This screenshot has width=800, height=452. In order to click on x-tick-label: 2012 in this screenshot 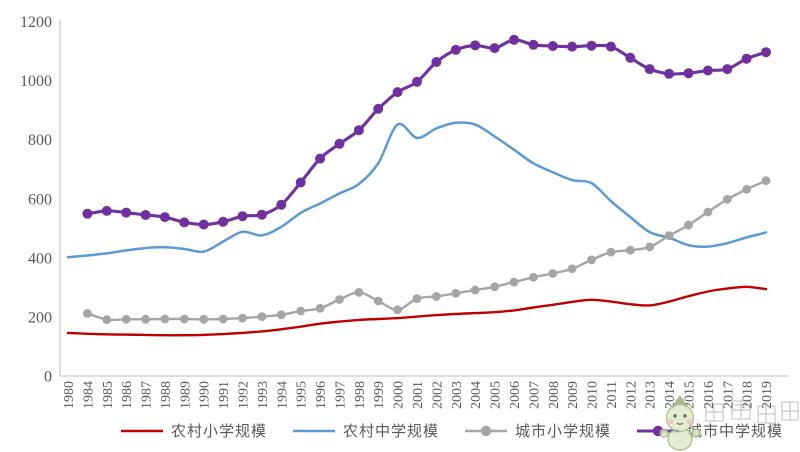, I will do `click(631, 395)`.